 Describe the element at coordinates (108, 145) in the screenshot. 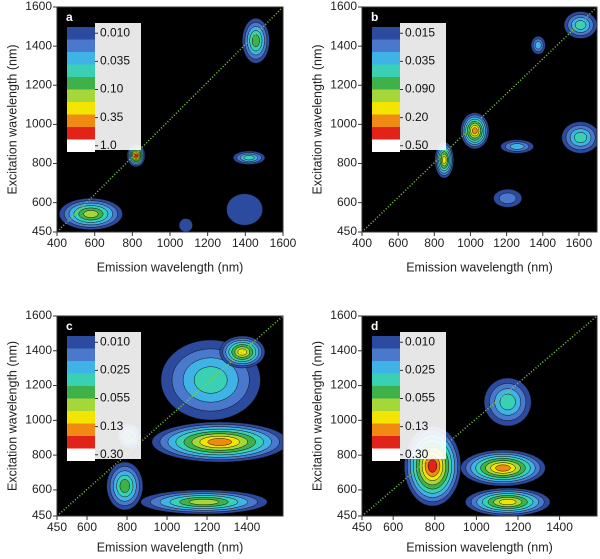

I see `colorbar-label: 1.0` at that location.